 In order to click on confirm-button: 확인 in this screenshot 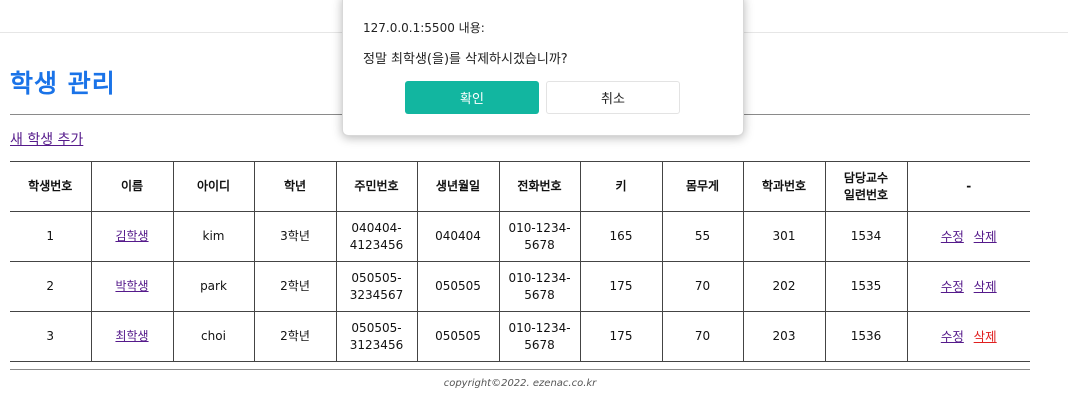, I will do `click(472, 97)`.